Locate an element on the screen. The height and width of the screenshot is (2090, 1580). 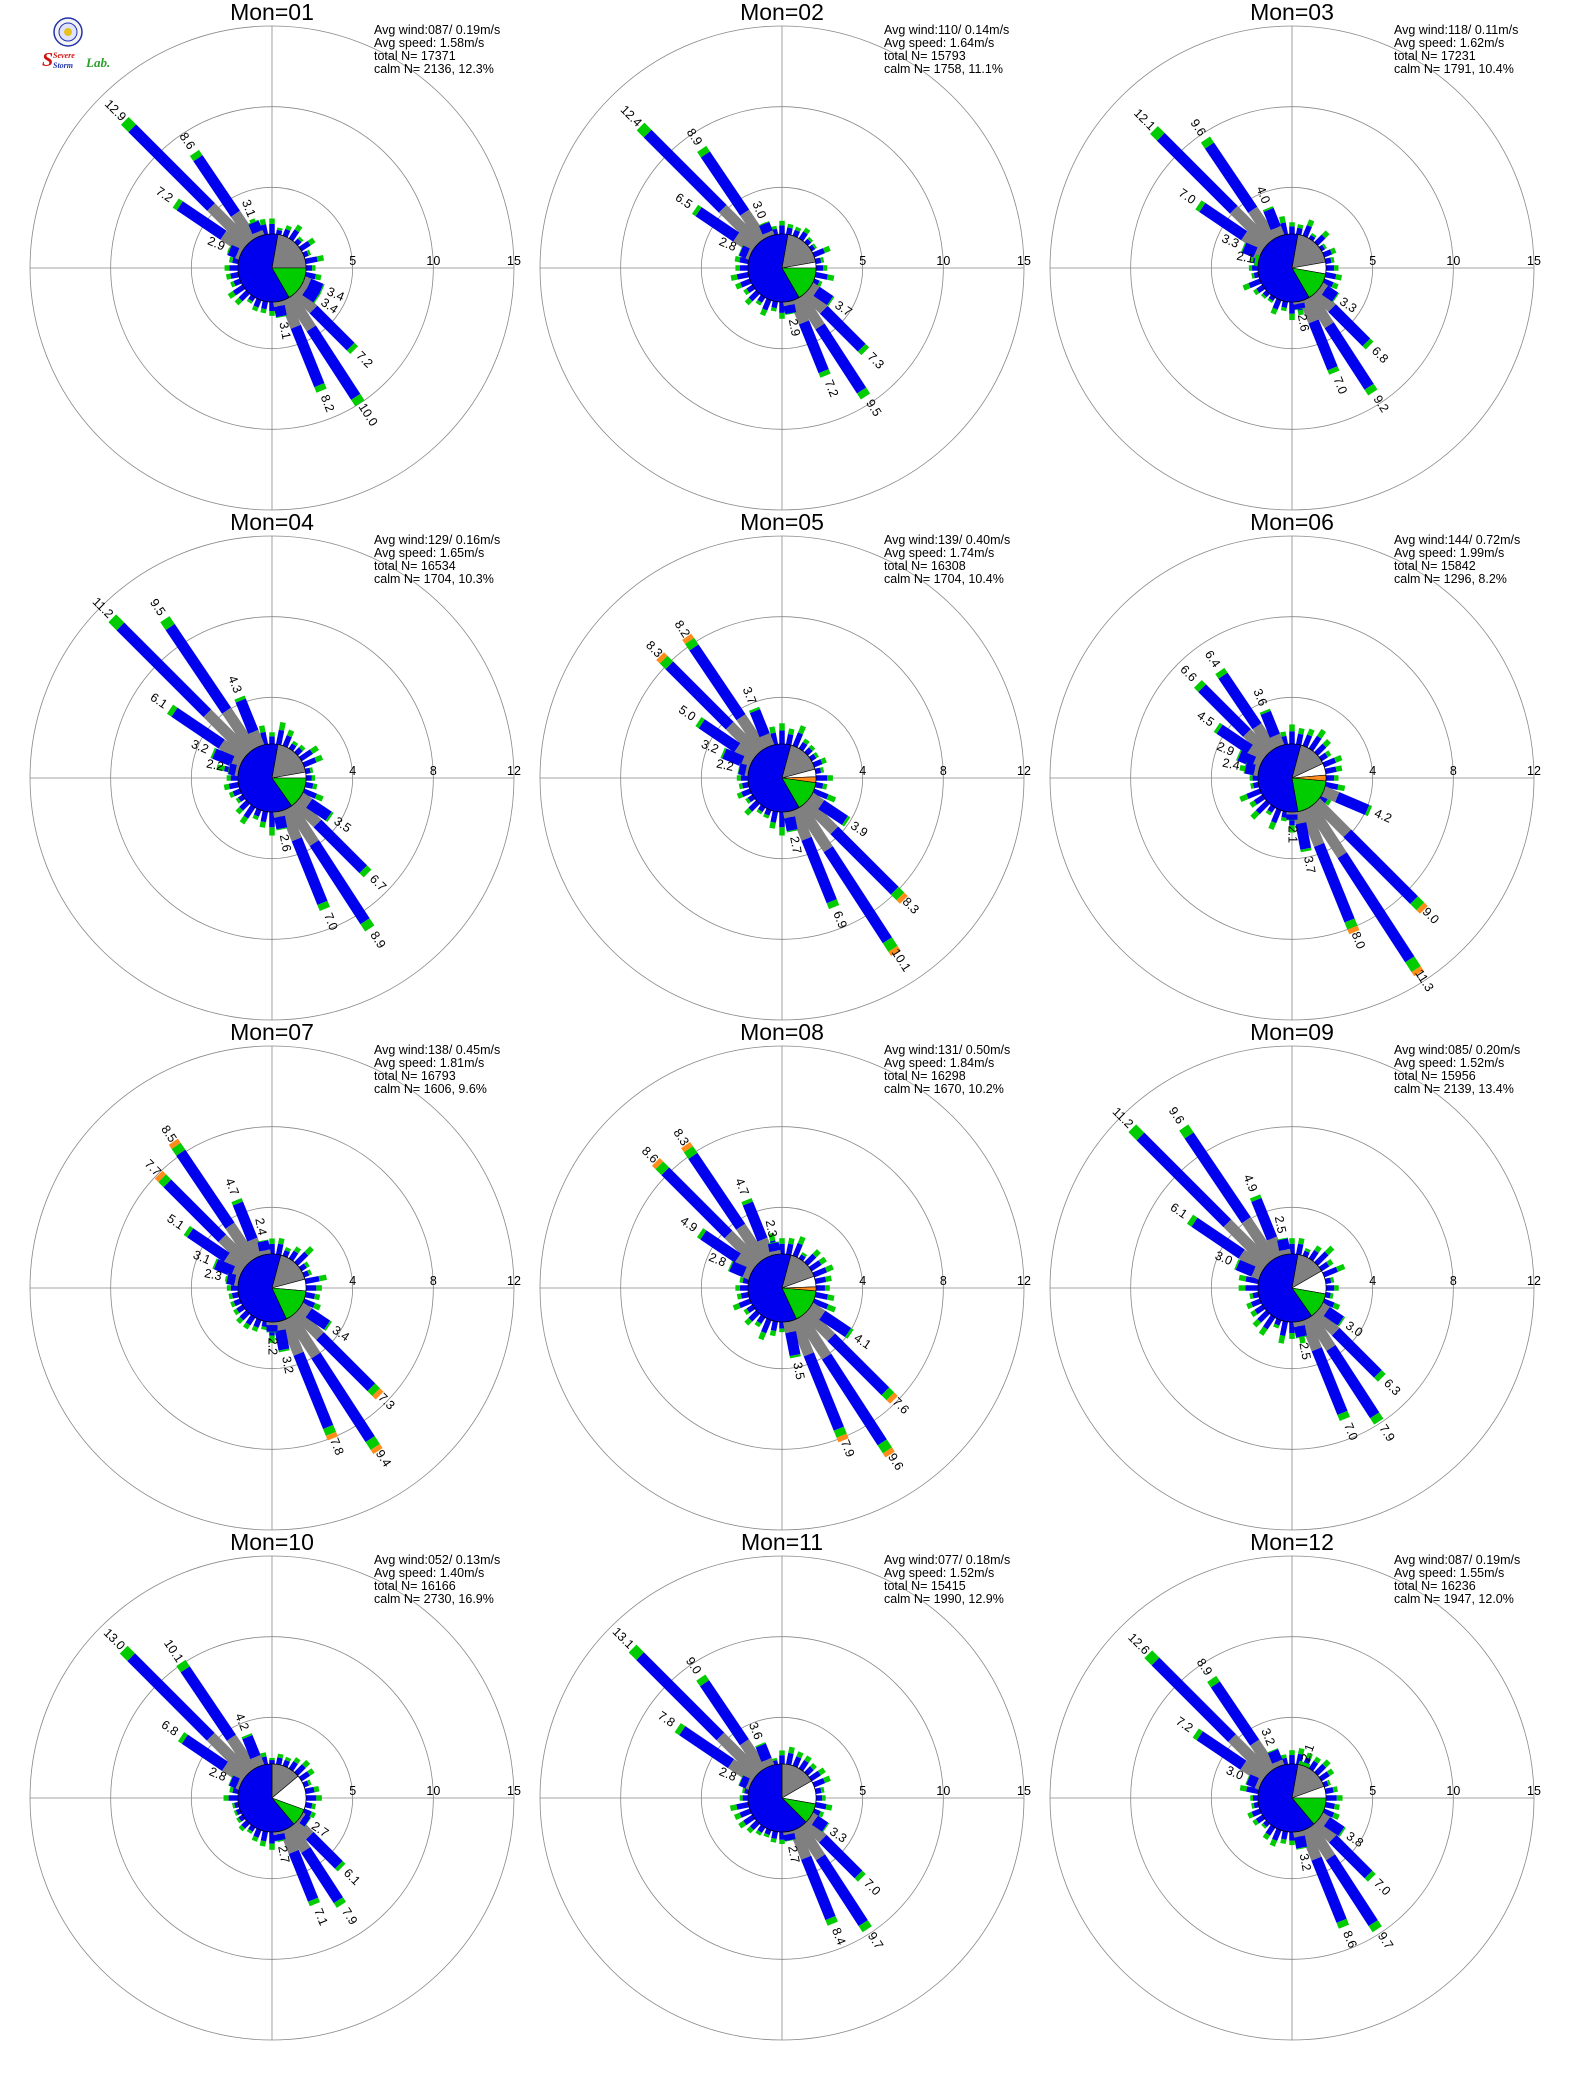
bar-value-label: 2.1 is located at coordinates (1293, 834).